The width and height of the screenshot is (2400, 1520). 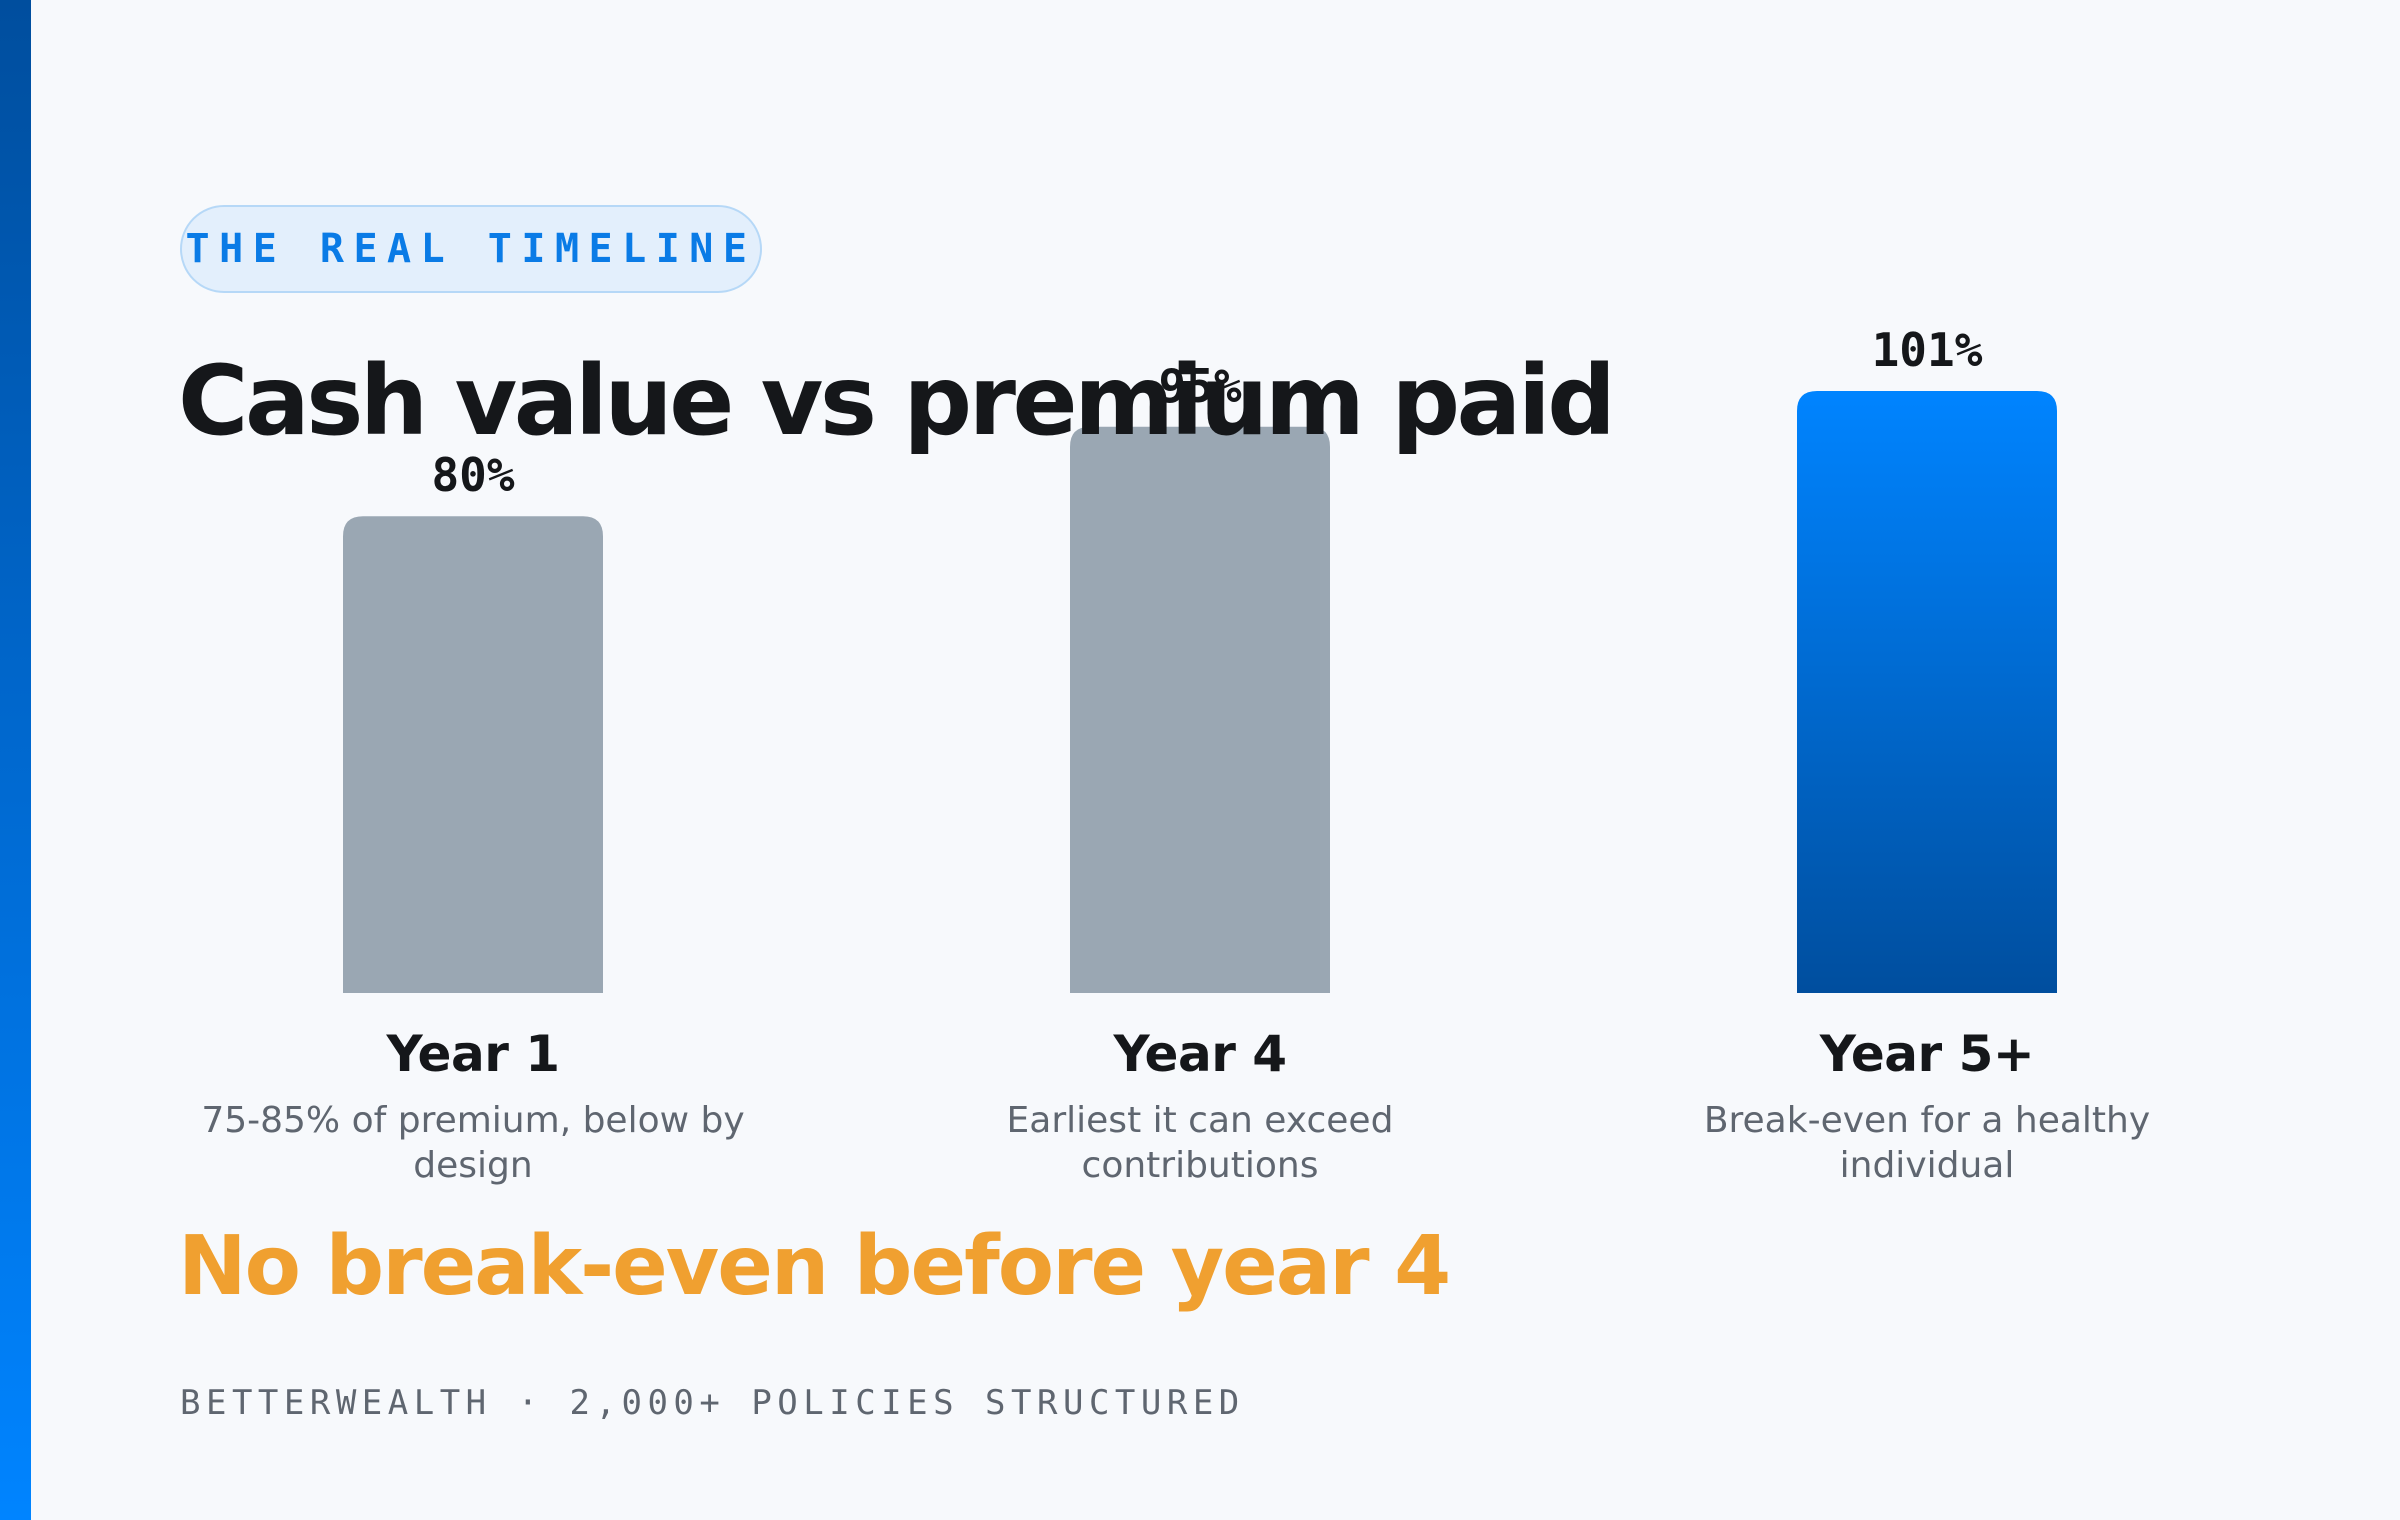 I want to click on bar-value-label: 95%, so click(x=1199, y=386).